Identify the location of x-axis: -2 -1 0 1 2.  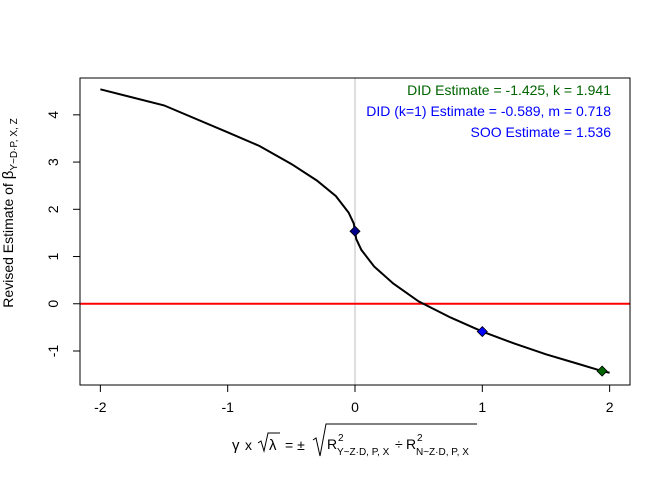
(354, 399).